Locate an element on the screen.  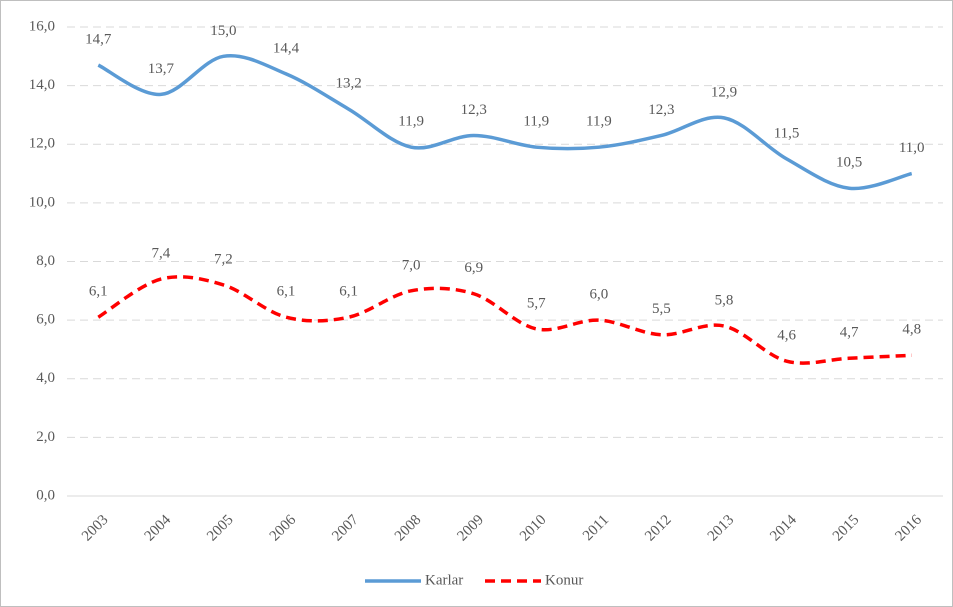
legend-label: Karlar is located at coordinates (444, 580).